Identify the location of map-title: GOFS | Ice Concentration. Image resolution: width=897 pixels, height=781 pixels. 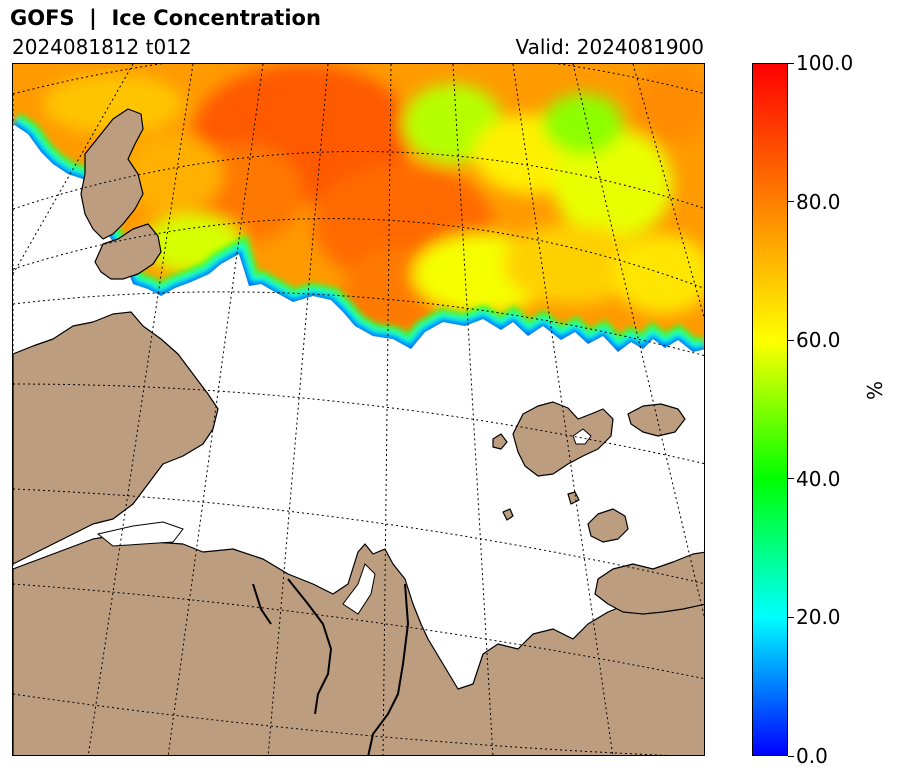
(165, 18).